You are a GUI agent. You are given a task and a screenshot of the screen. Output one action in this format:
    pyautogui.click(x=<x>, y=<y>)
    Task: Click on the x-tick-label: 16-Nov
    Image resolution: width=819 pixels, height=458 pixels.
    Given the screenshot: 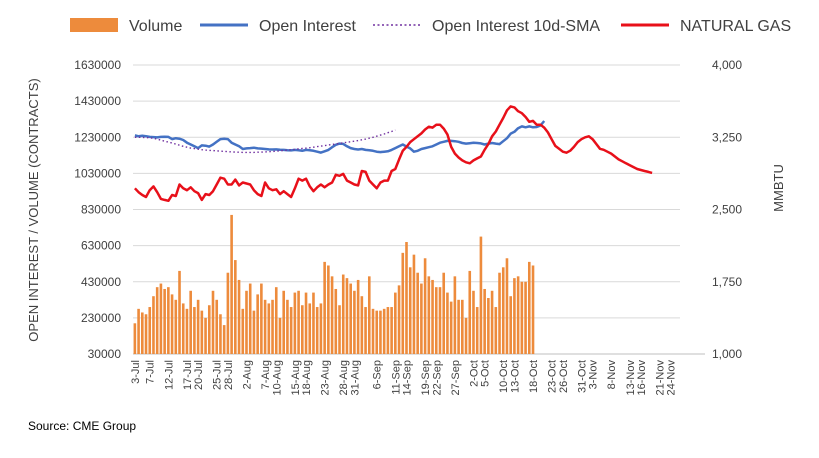 What is the action you would take?
    pyautogui.click(x=642, y=378)
    